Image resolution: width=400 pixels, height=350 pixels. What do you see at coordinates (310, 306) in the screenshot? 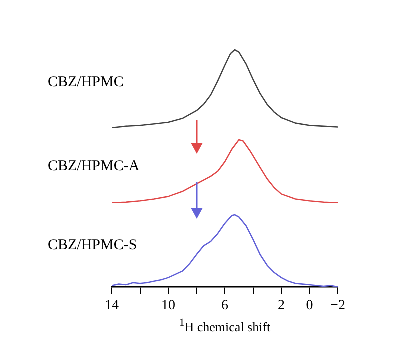
I see `x-tick-label: 0` at bounding box center [310, 306].